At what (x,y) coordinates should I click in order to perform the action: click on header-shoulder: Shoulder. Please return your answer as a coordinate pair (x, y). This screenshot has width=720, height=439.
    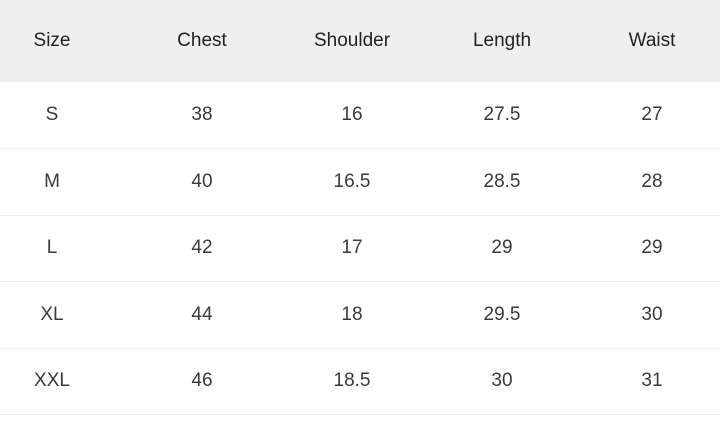
    Looking at the image, I should click on (352, 40).